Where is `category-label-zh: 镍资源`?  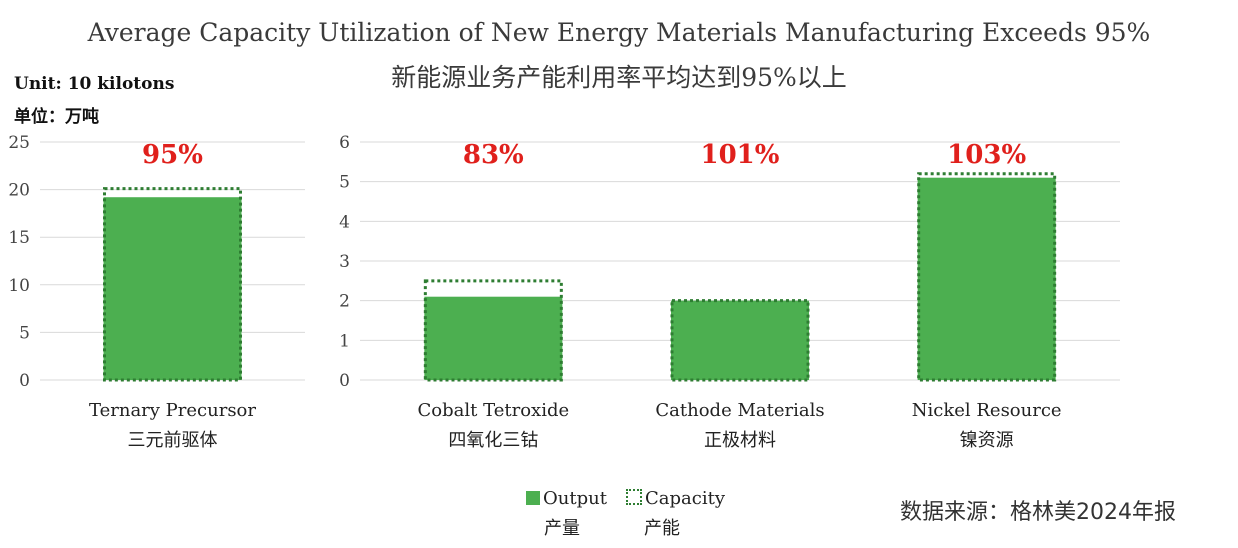 category-label-zh: 镍资源 is located at coordinates (987, 440).